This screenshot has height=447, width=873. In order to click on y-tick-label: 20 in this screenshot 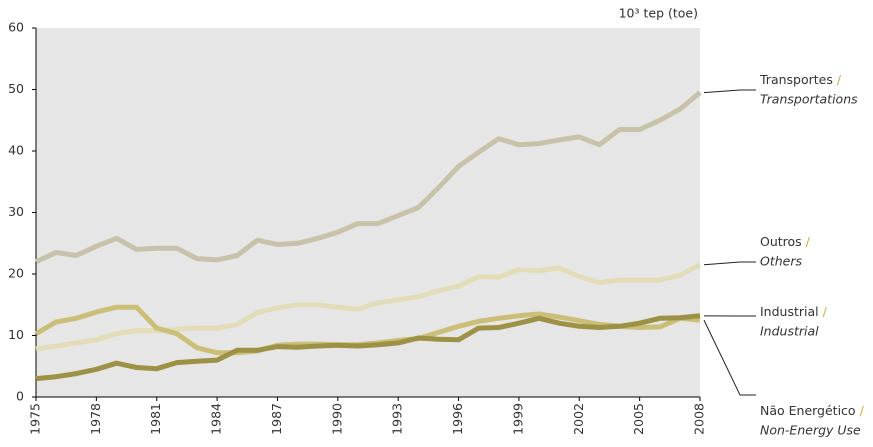, I will do `click(16, 273)`.